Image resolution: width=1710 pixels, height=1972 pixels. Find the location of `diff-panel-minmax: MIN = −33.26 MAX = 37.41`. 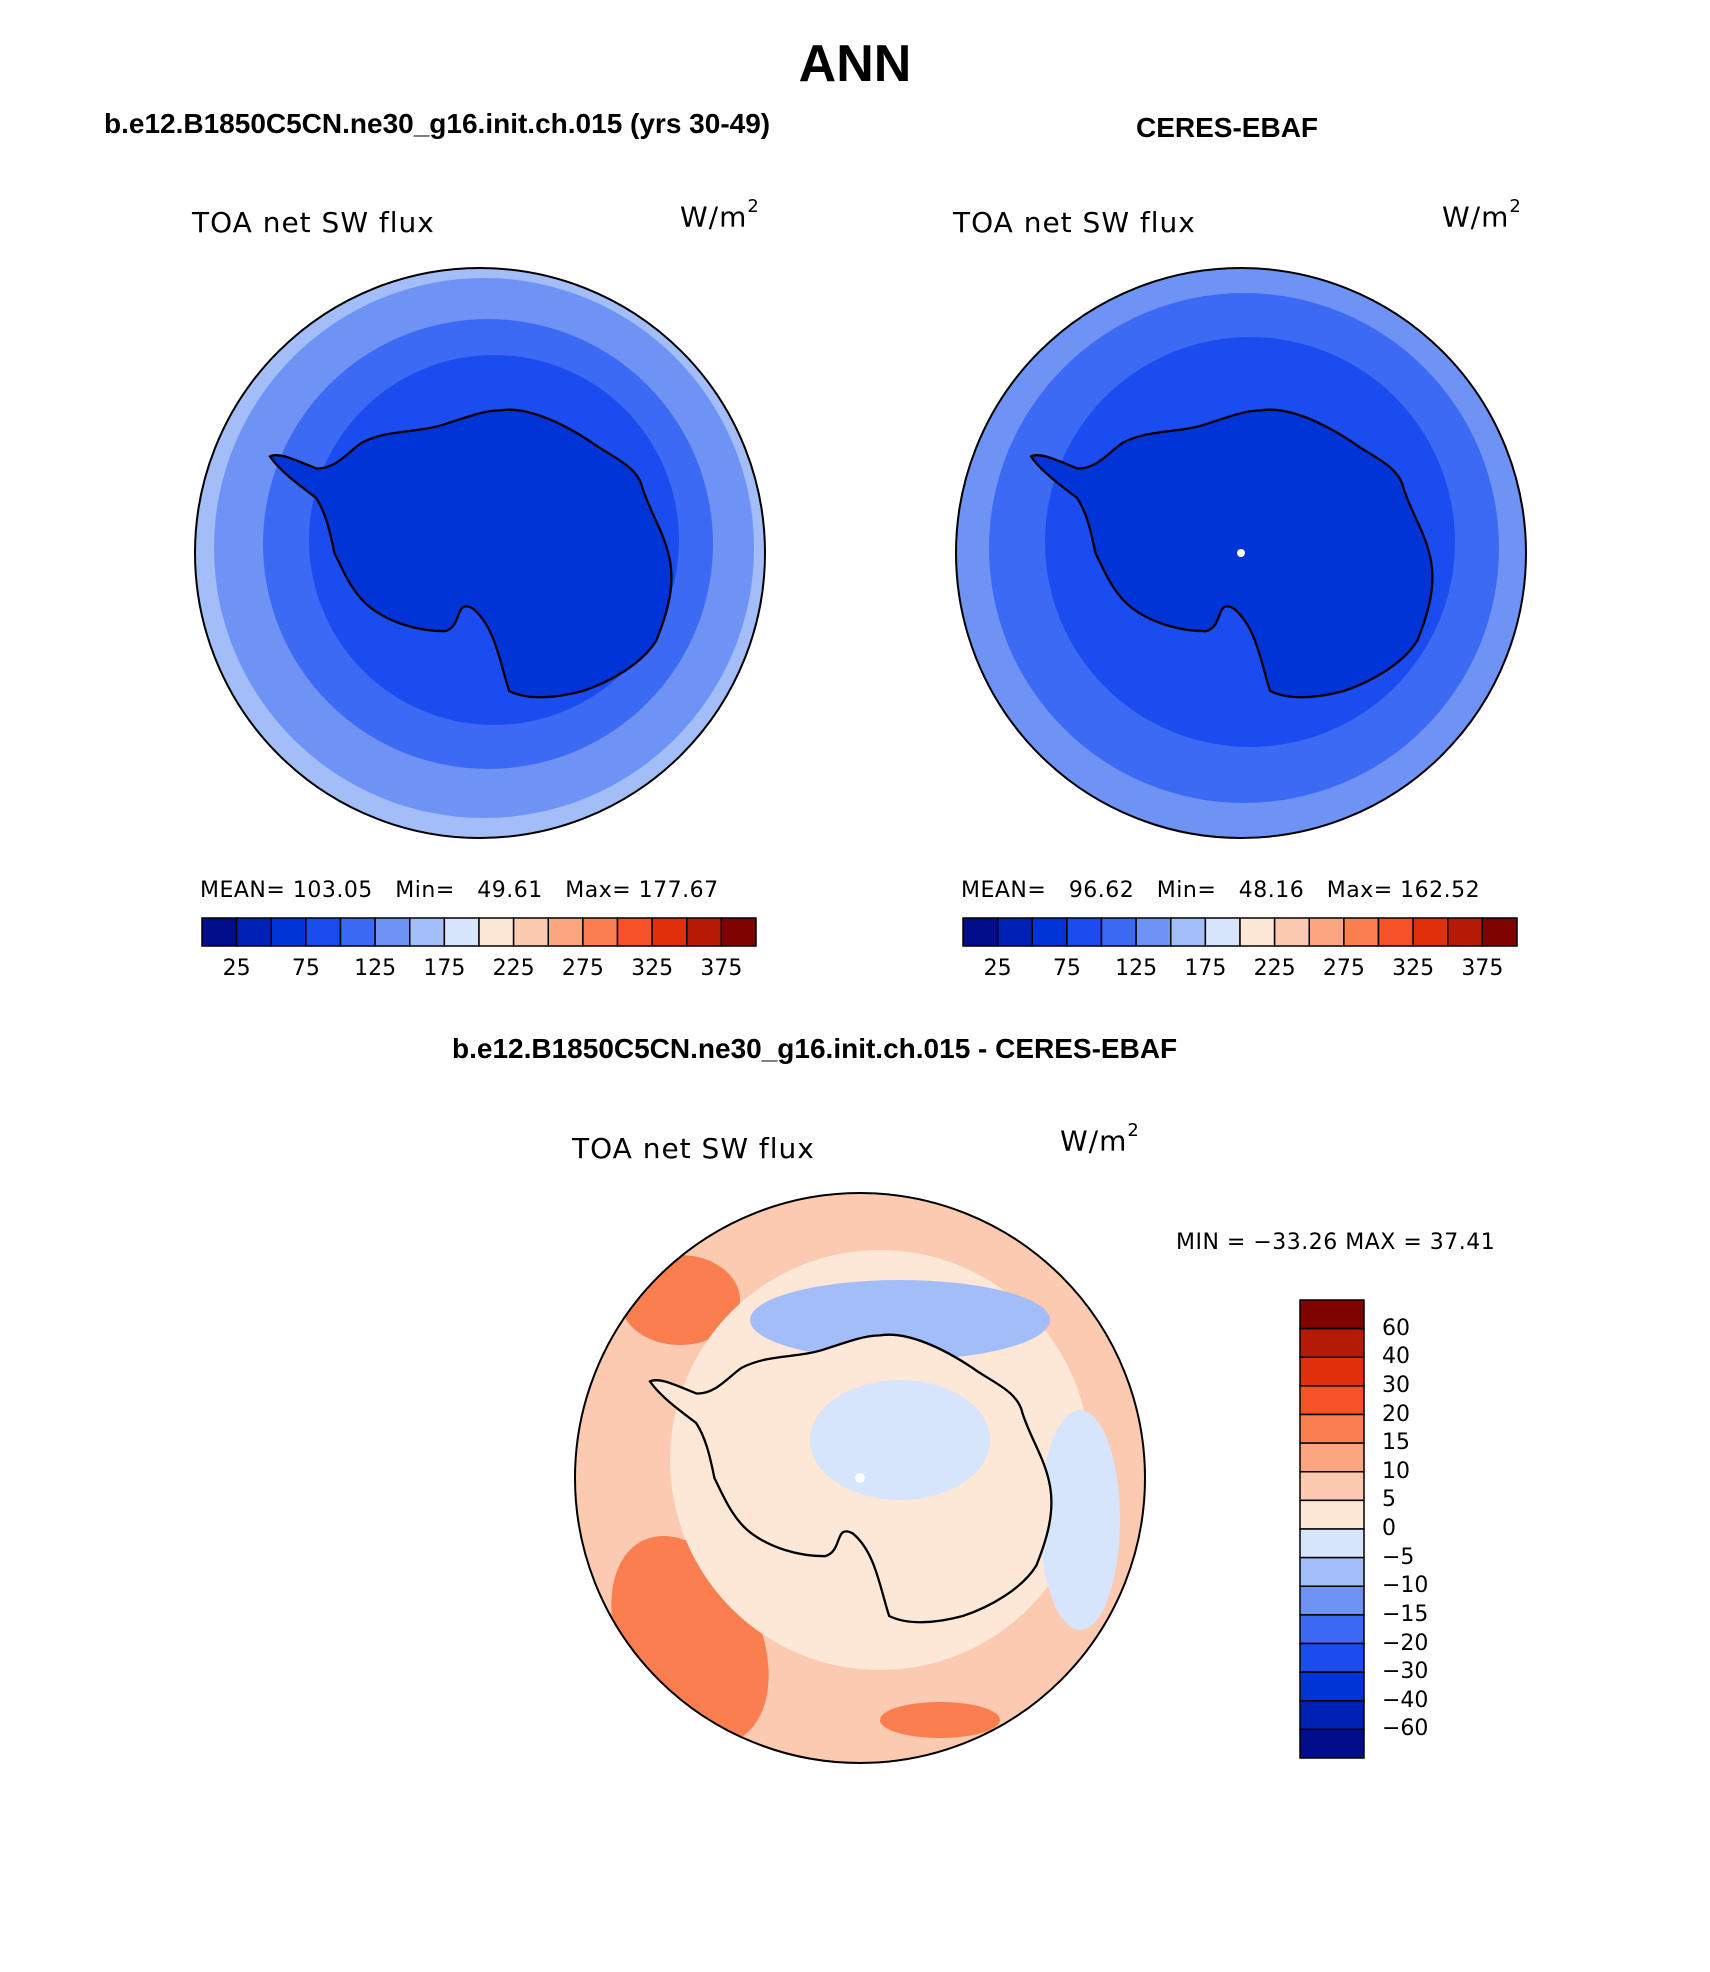

diff-panel-minmax: MIN = −33.26 MAX = 37.41 is located at coordinates (1336, 1242).